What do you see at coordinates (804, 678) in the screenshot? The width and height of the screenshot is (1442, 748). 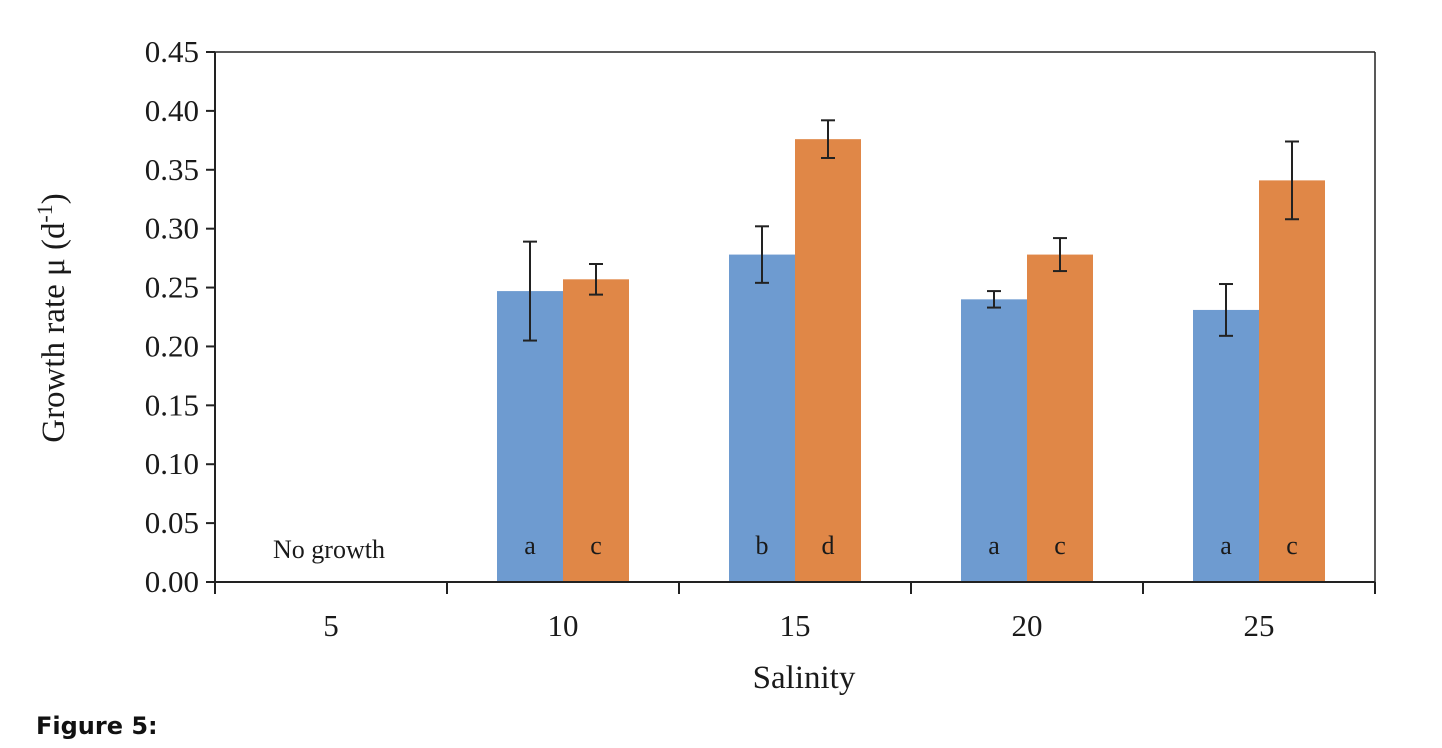 I see `x-axis-title: Salinity` at bounding box center [804, 678].